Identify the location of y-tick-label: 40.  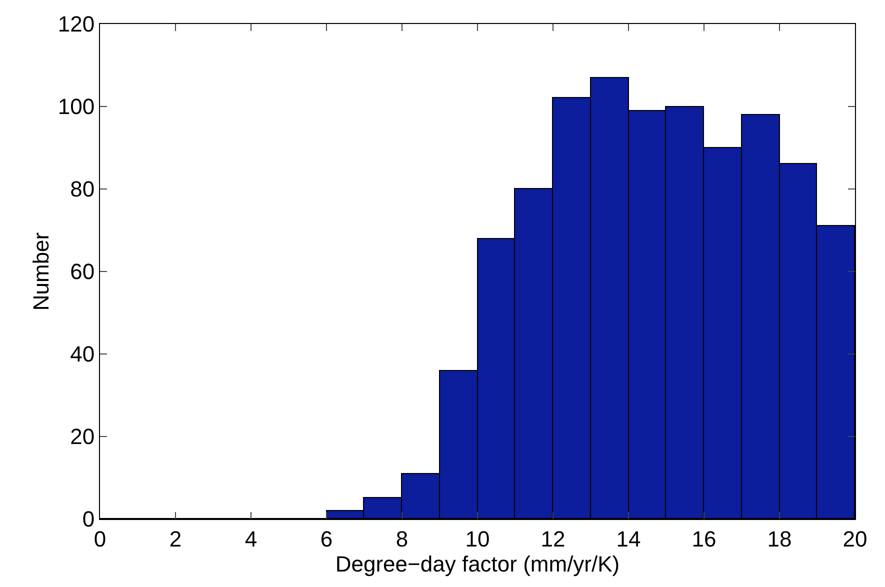
(82, 354).